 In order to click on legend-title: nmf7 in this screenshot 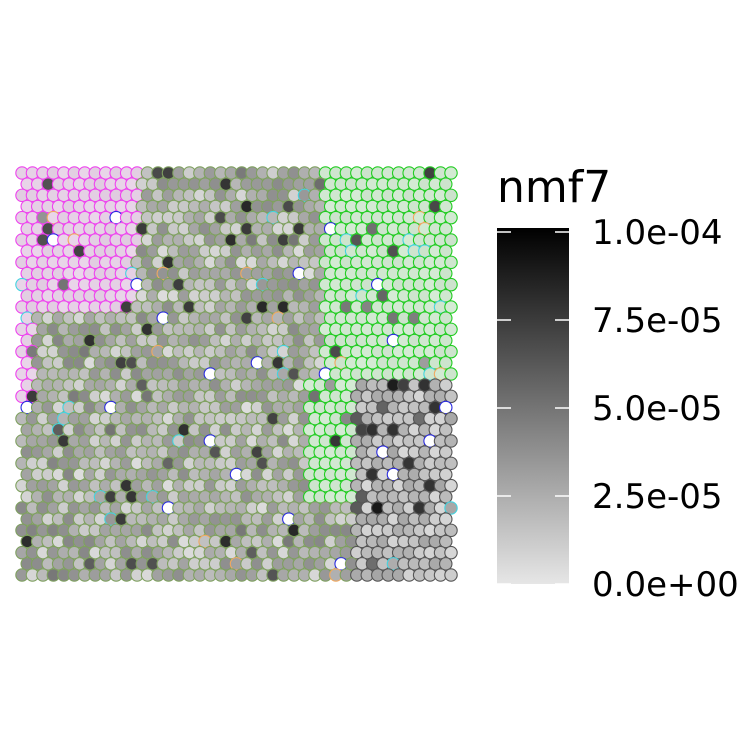, I will do `click(554, 187)`.